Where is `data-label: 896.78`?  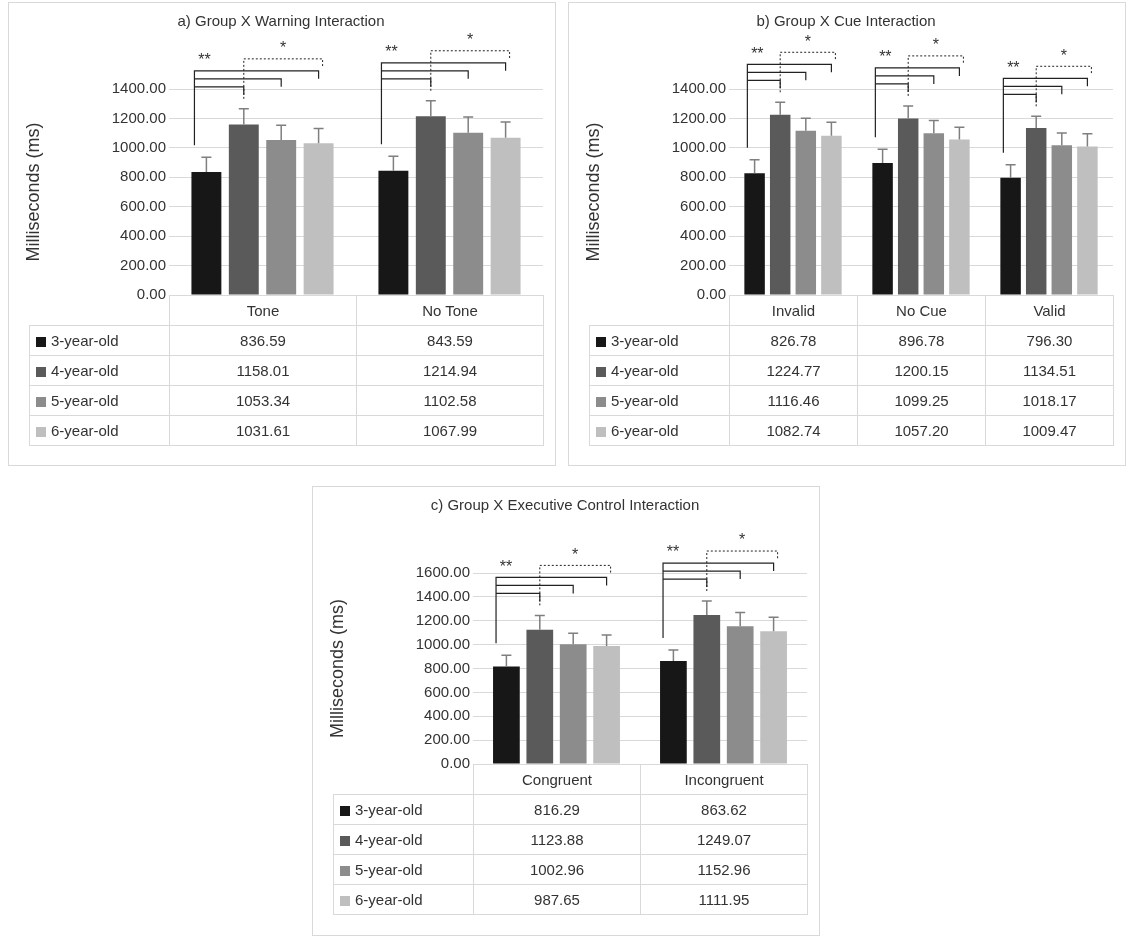 data-label: 896.78 is located at coordinates (921, 340).